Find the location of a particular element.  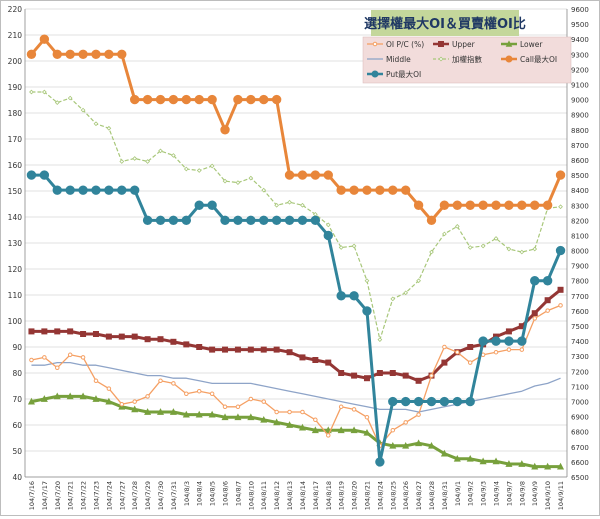

right-tick-label: 9100 is located at coordinates (580, 85).